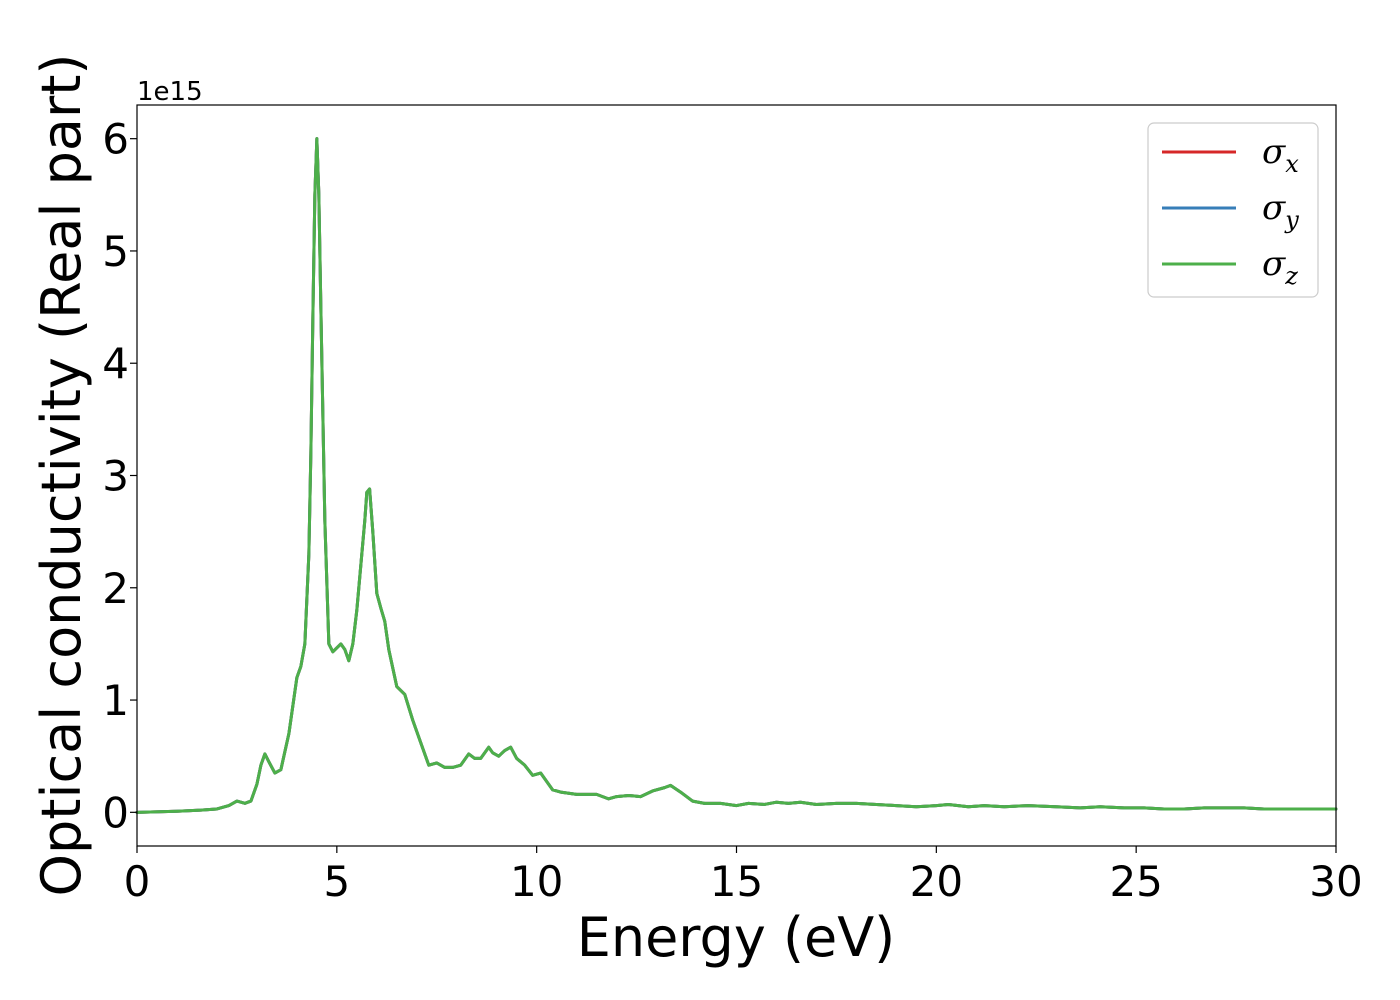  I want to click on legend-label-z: σz, so click(1280, 267).